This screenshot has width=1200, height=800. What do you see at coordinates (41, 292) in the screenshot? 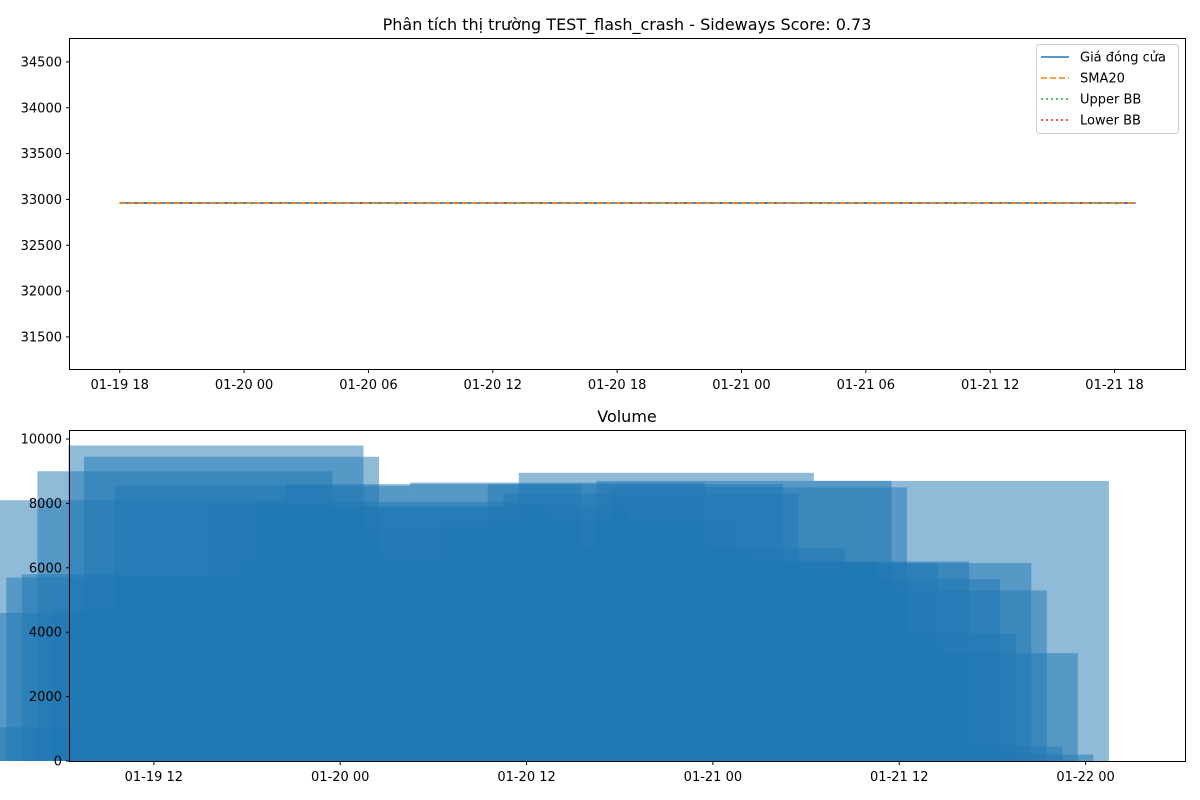
I see `y-tick-label: 32000` at bounding box center [41, 292].